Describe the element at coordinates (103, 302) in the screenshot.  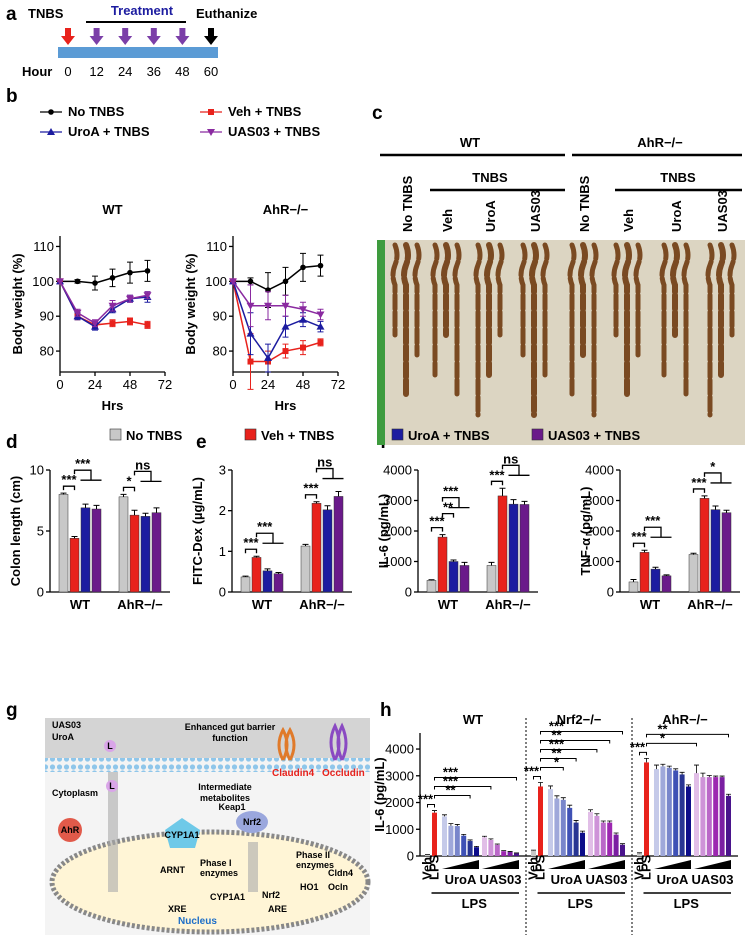
I see `series-line` at that location.